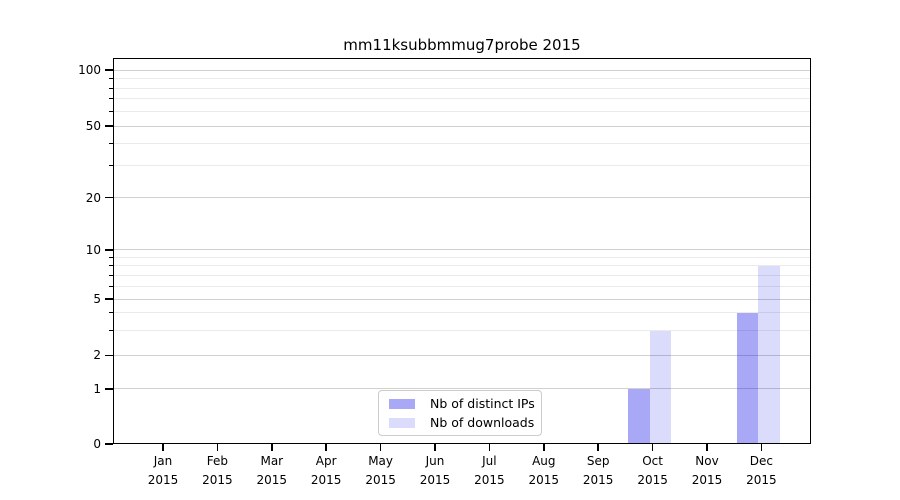 Image resolution: width=900 pixels, height=500 pixels. What do you see at coordinates (544, 470) in the screenshot?
I see `x-axis-tick-label: Aug 2015` at bounding box center [544, 470].